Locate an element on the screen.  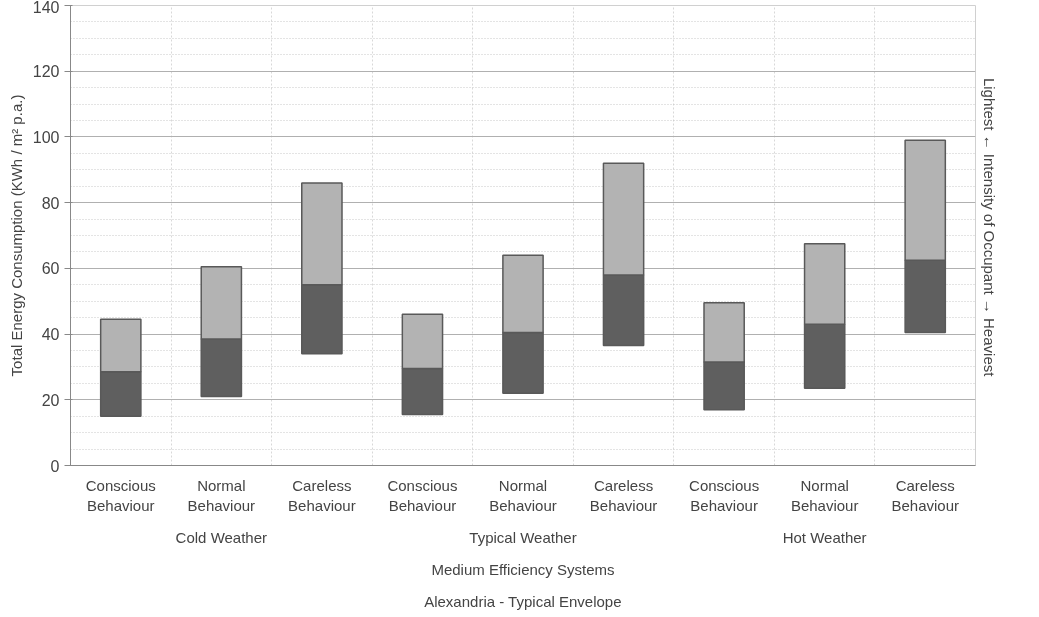
y-tick-label: 100 is located at coordinates (46, 137).